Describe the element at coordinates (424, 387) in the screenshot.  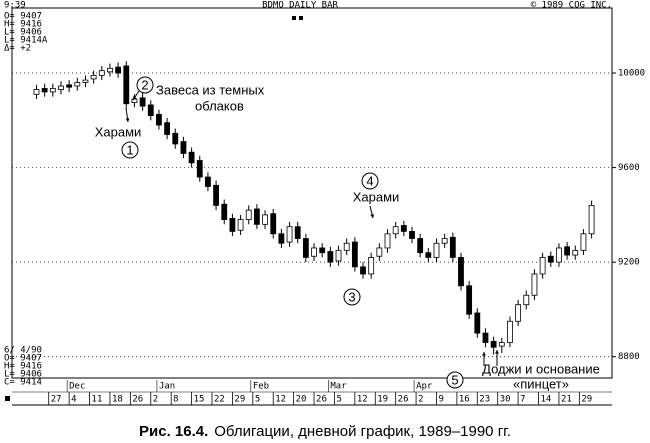
I see `month-label: Apr` at that location.